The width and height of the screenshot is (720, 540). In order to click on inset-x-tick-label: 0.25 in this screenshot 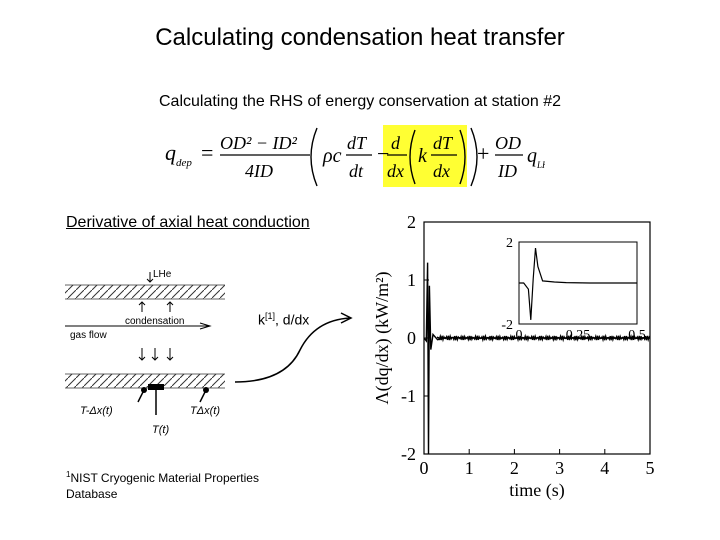, I will do `click(578, 335)`.